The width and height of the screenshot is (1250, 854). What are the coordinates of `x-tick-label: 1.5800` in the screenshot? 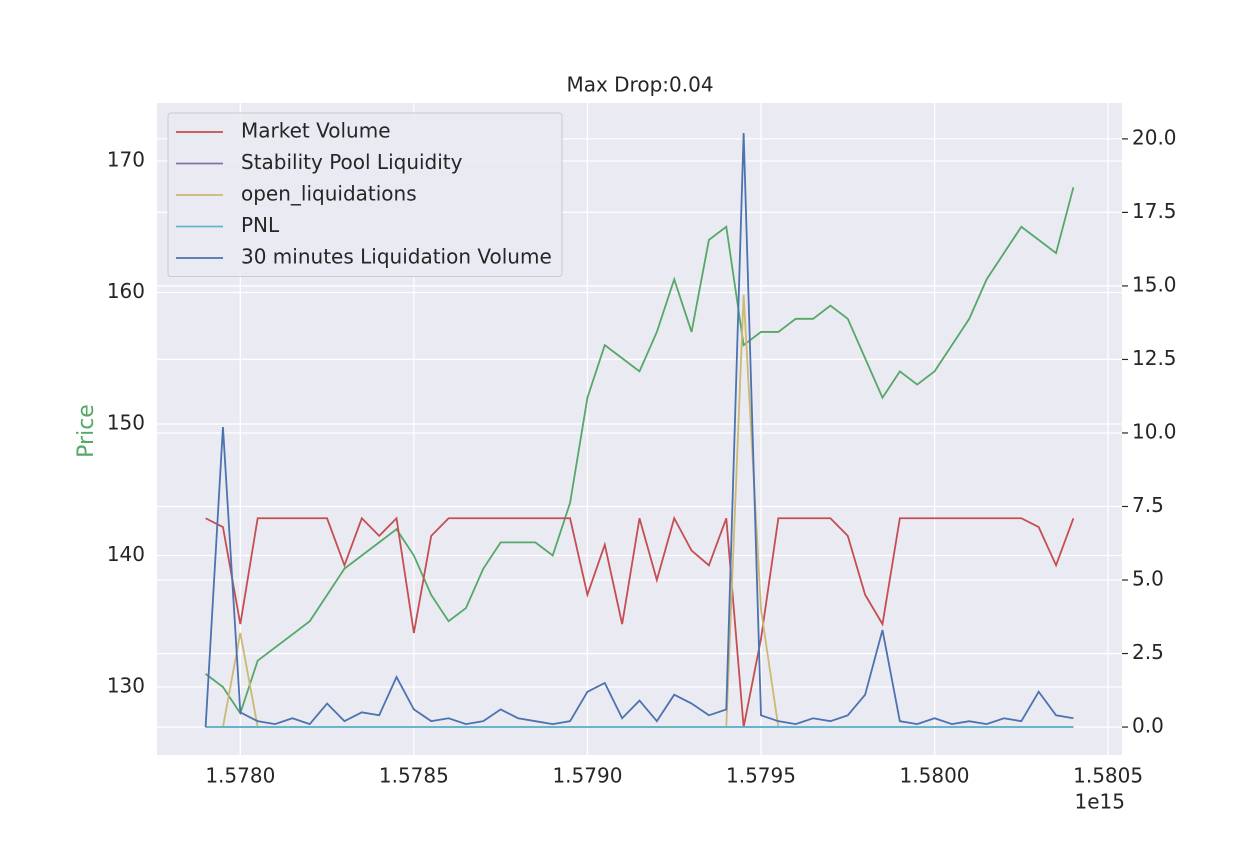 It's located at (935, 776).